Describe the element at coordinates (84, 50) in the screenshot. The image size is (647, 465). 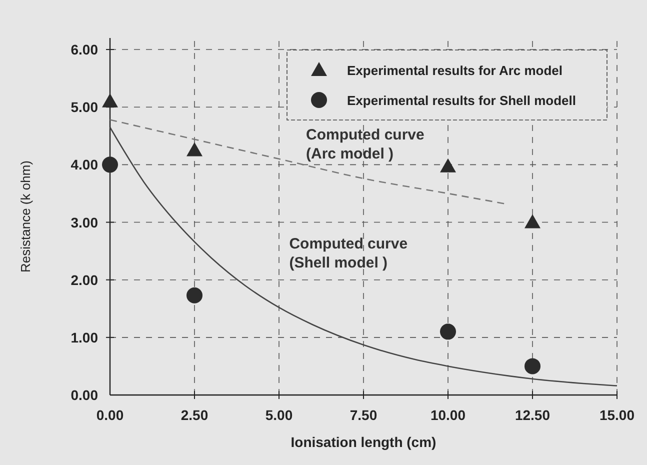
I see `y-tick-label: 6.00` at that location.